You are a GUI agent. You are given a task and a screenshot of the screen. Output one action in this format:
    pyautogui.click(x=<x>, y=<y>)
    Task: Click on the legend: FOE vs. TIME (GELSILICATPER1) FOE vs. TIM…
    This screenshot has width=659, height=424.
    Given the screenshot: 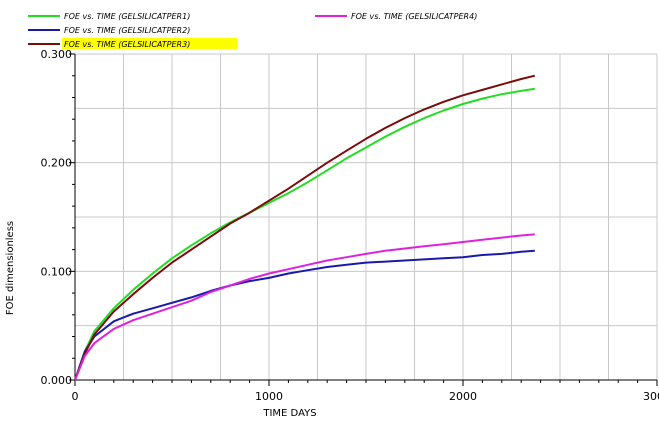 What is the action you would take?
    pyautogui.click(x=252, y=30)
    